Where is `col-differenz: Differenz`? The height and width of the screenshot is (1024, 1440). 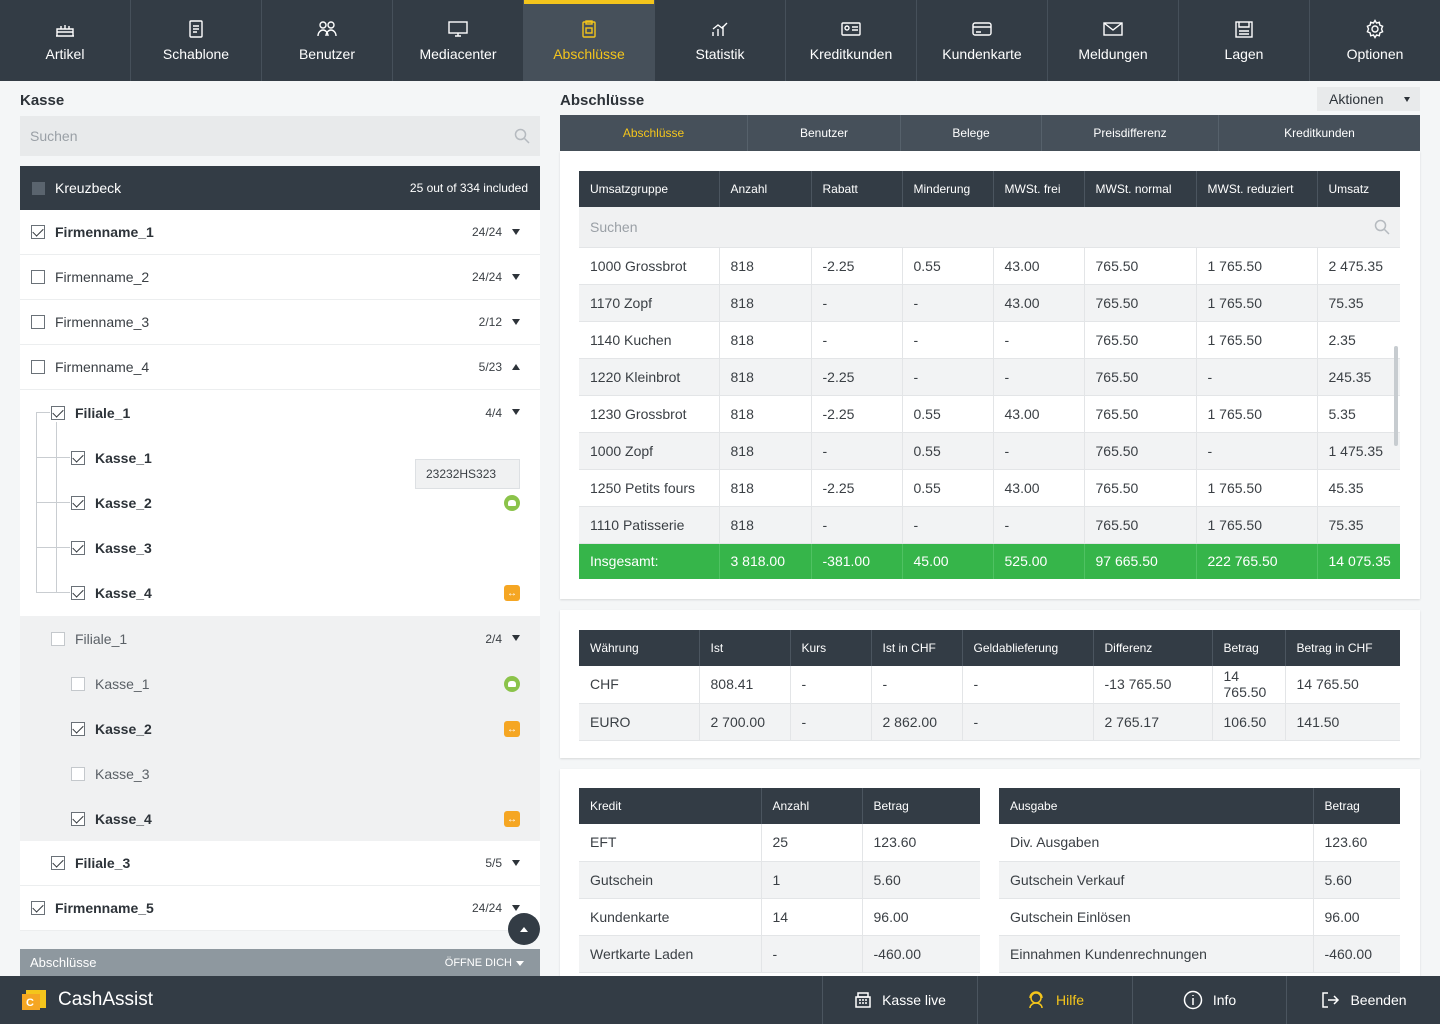 col-differenz: Differenz is located at coordinates (1153, 648).